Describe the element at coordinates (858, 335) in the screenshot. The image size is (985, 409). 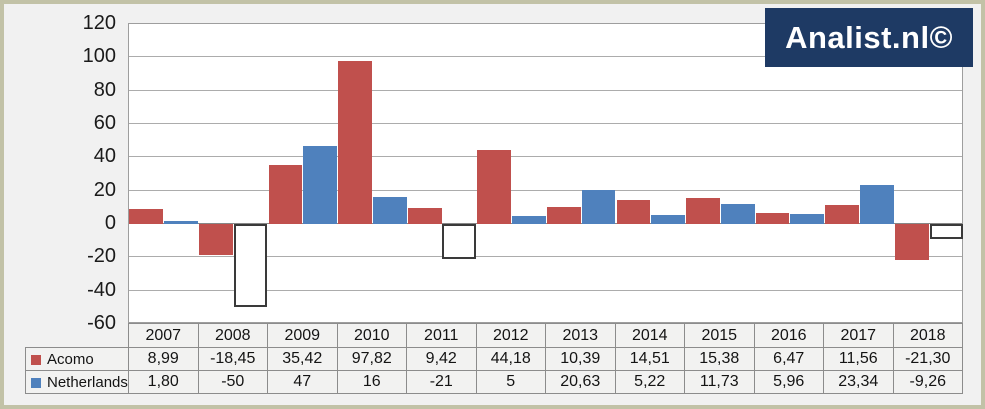
I see `year-header-2017: 2017` at that location.